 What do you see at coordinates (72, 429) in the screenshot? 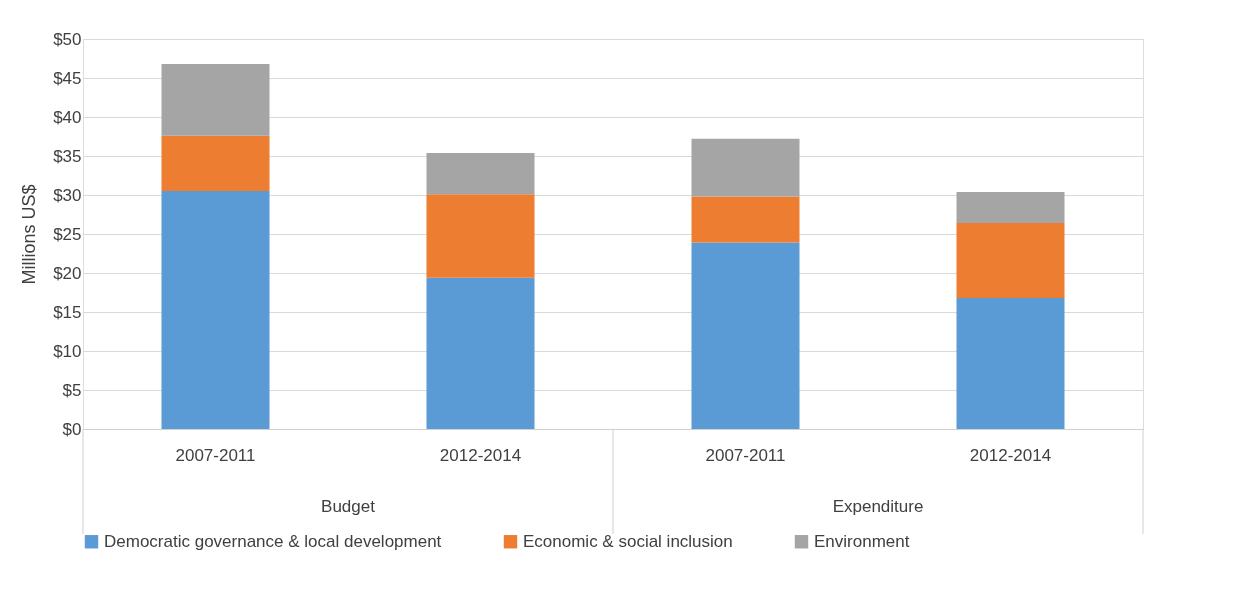
I see `y-tick-label: $0` at bounding box center [72, 429].